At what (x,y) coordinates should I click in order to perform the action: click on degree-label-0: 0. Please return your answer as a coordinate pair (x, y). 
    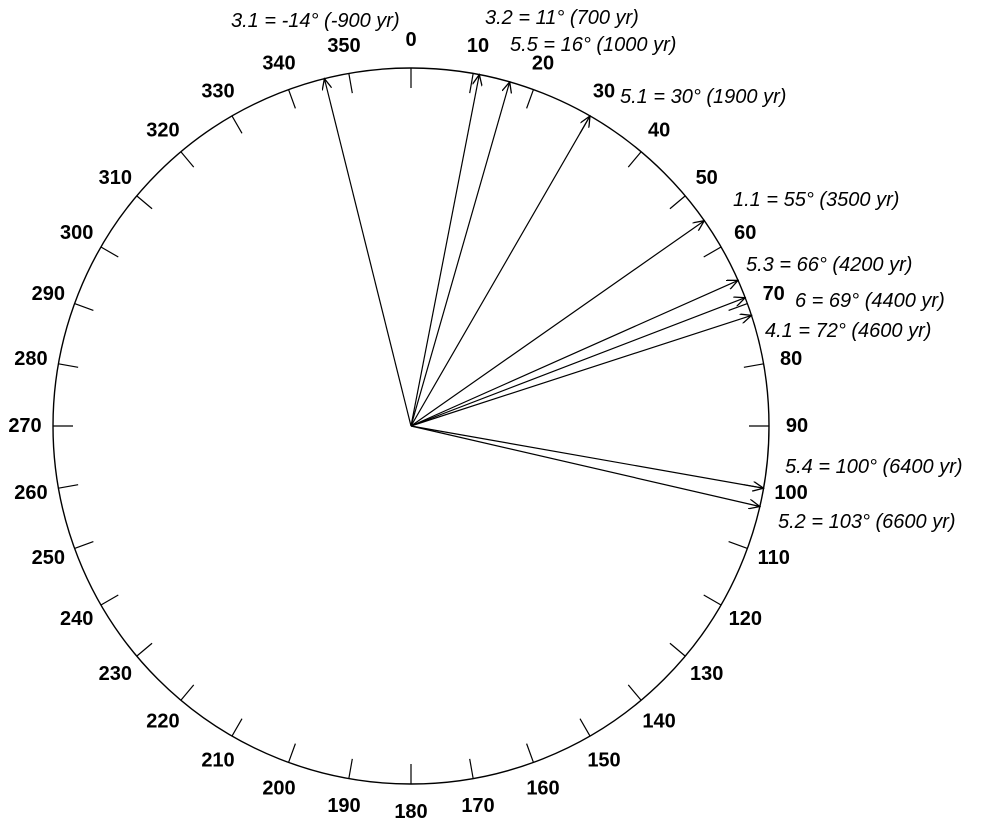
    Looking at the image, I should click on (410, 40).